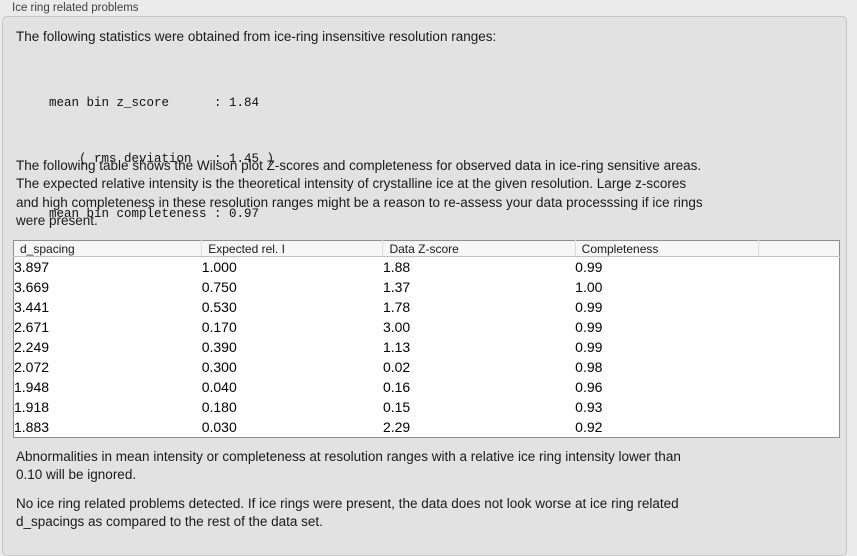  I want to click on cell-d-spacing: 3.669, so click(32, 287).